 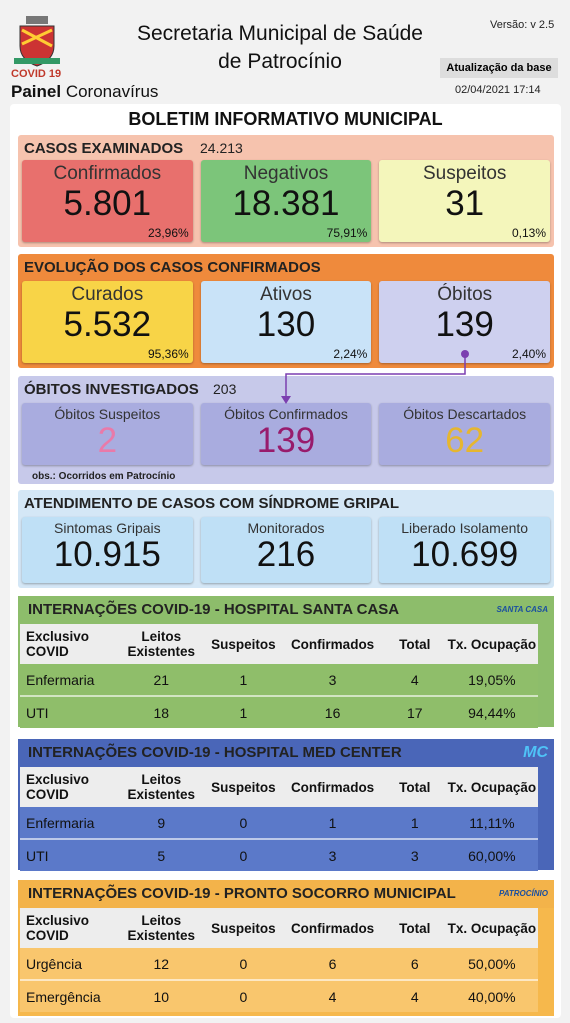 I want to click on card: Óbitos Suspeitos 2, so click(x=107, y=434).